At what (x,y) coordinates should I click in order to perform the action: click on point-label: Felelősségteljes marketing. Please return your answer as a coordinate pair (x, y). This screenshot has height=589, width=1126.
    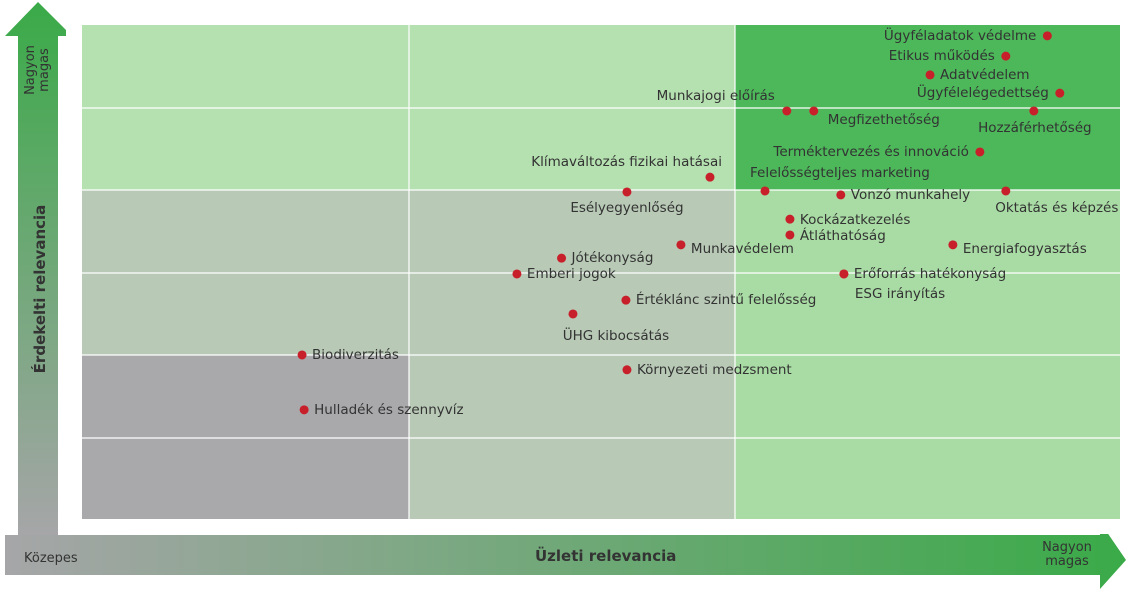
    Looking at the image, I should click on (840, 173).